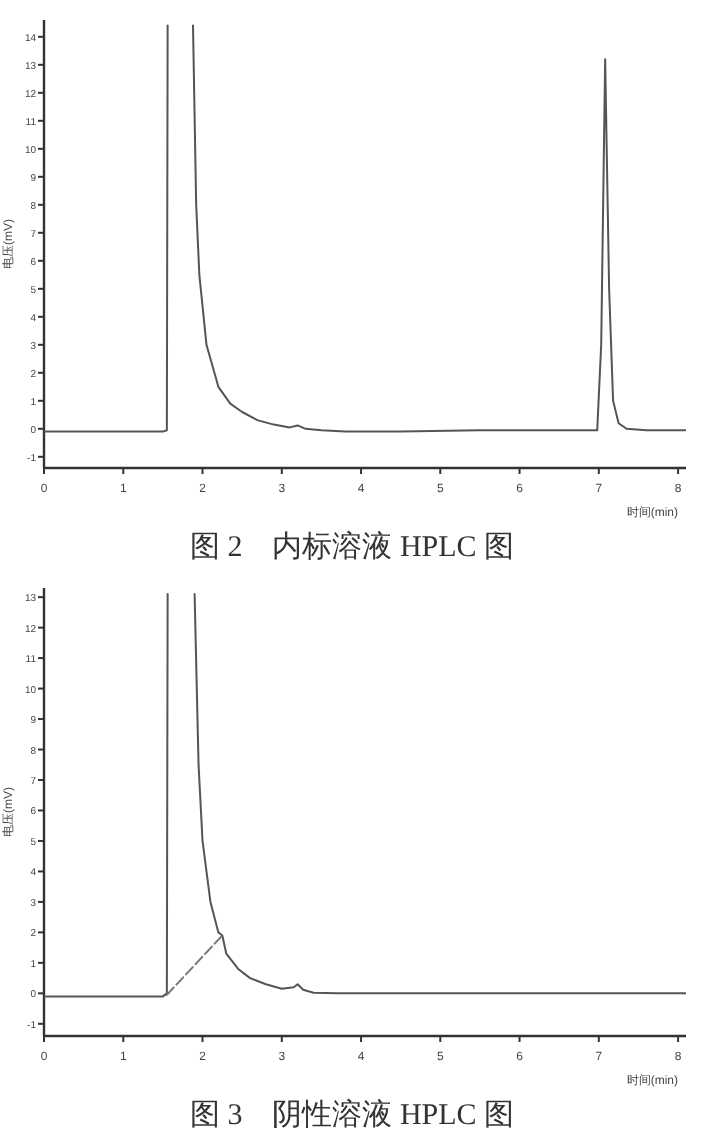 This screenshot has height=1136, width=704. What do you see at coordinates (352, 547) in the screenshot?
I see `text: 图 2 内标溶液 HPLC 图` at bounding box center [352, 547].